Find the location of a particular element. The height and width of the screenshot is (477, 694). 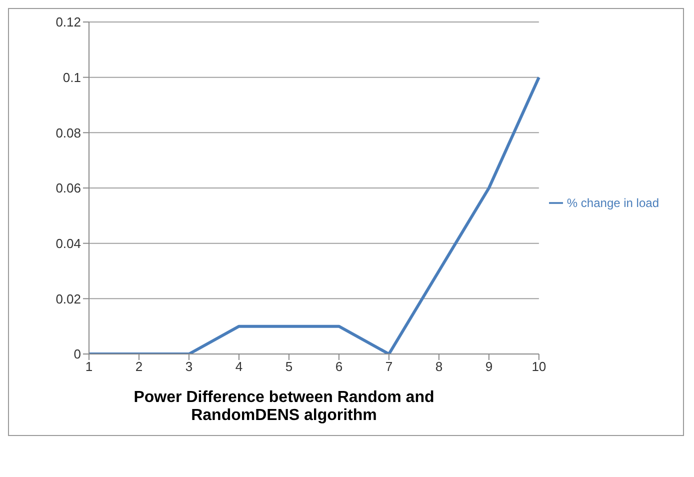

y-tick-label: 0.02 is located at coordinates (68, 298).